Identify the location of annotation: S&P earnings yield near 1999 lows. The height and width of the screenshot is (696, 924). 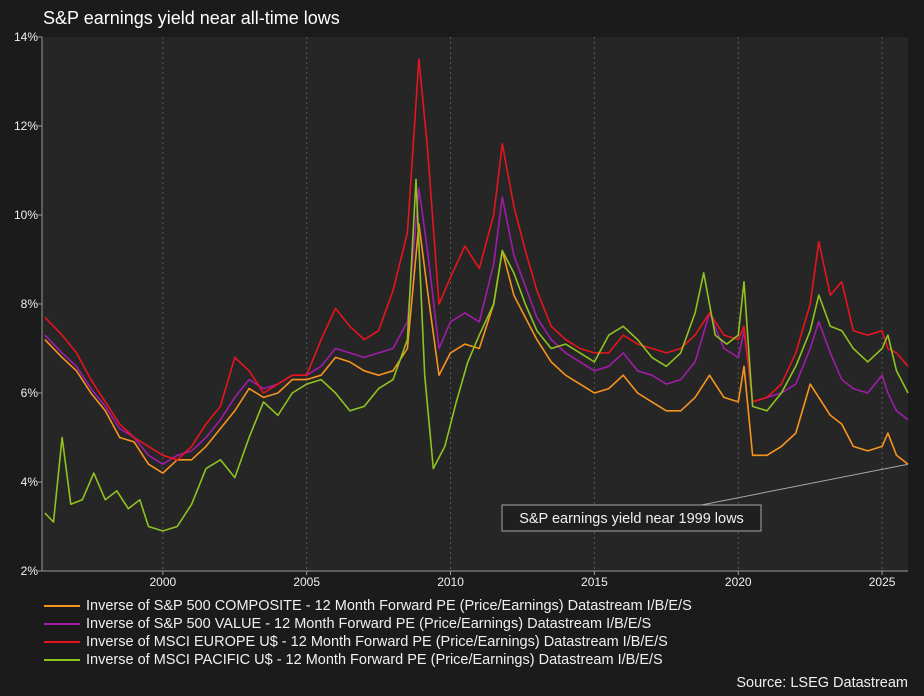
(705, 497).